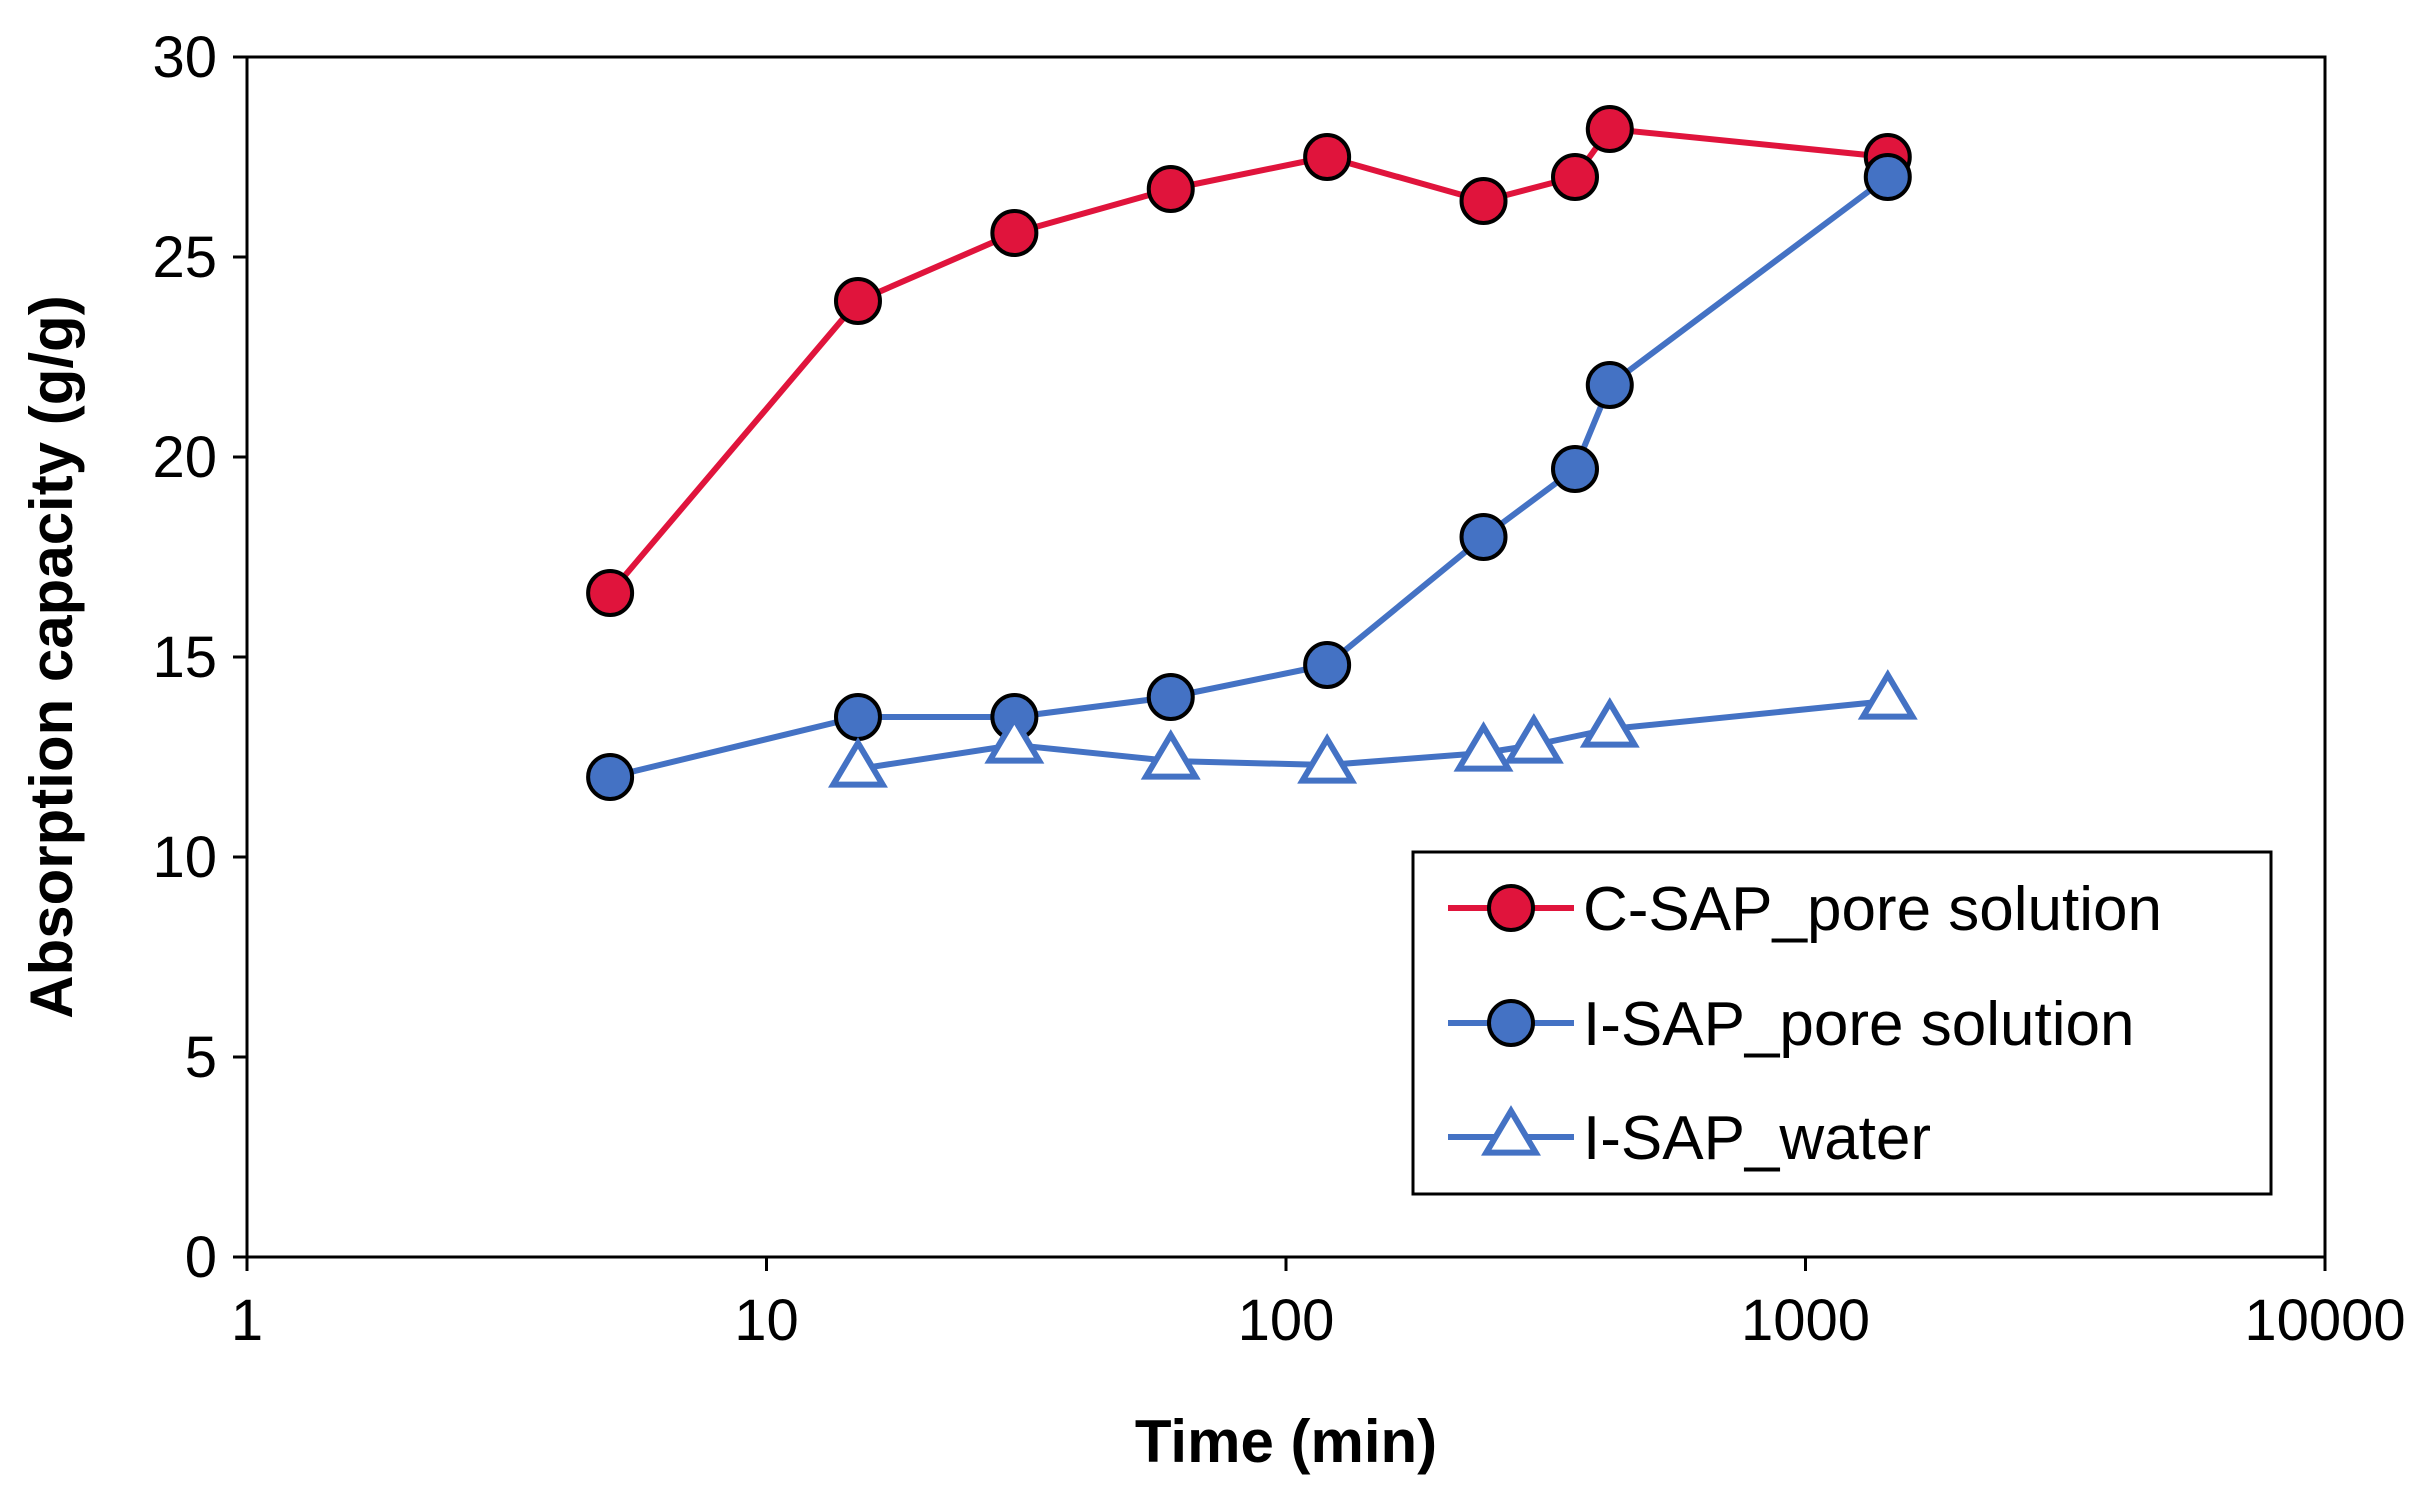  What do you see at coordinates (51, 656) in the screenshot?
I see `y-axis-title: Absorption capacity (g/g)` at bounding box center [51, 656].